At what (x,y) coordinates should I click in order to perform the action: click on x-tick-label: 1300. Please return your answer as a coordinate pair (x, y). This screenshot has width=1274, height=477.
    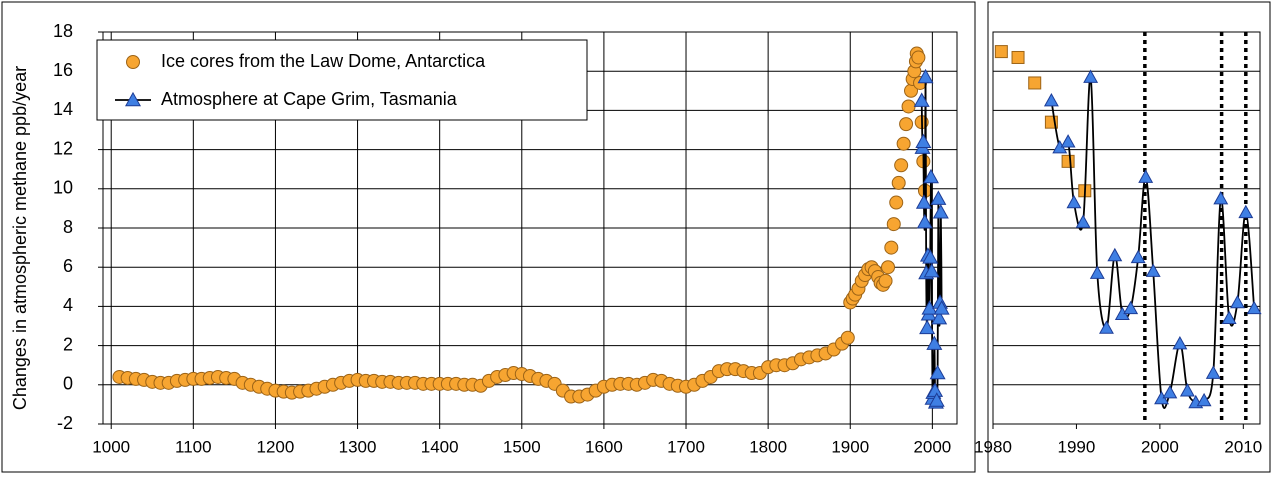
    Looking at the image, I should click on (358, 446).